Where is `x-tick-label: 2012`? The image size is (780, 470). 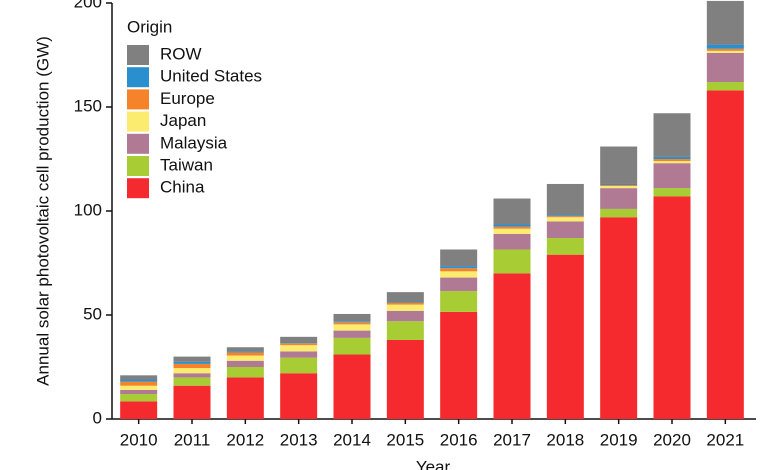 x-tick-label: 2012 is located at coordinates (245, 439).